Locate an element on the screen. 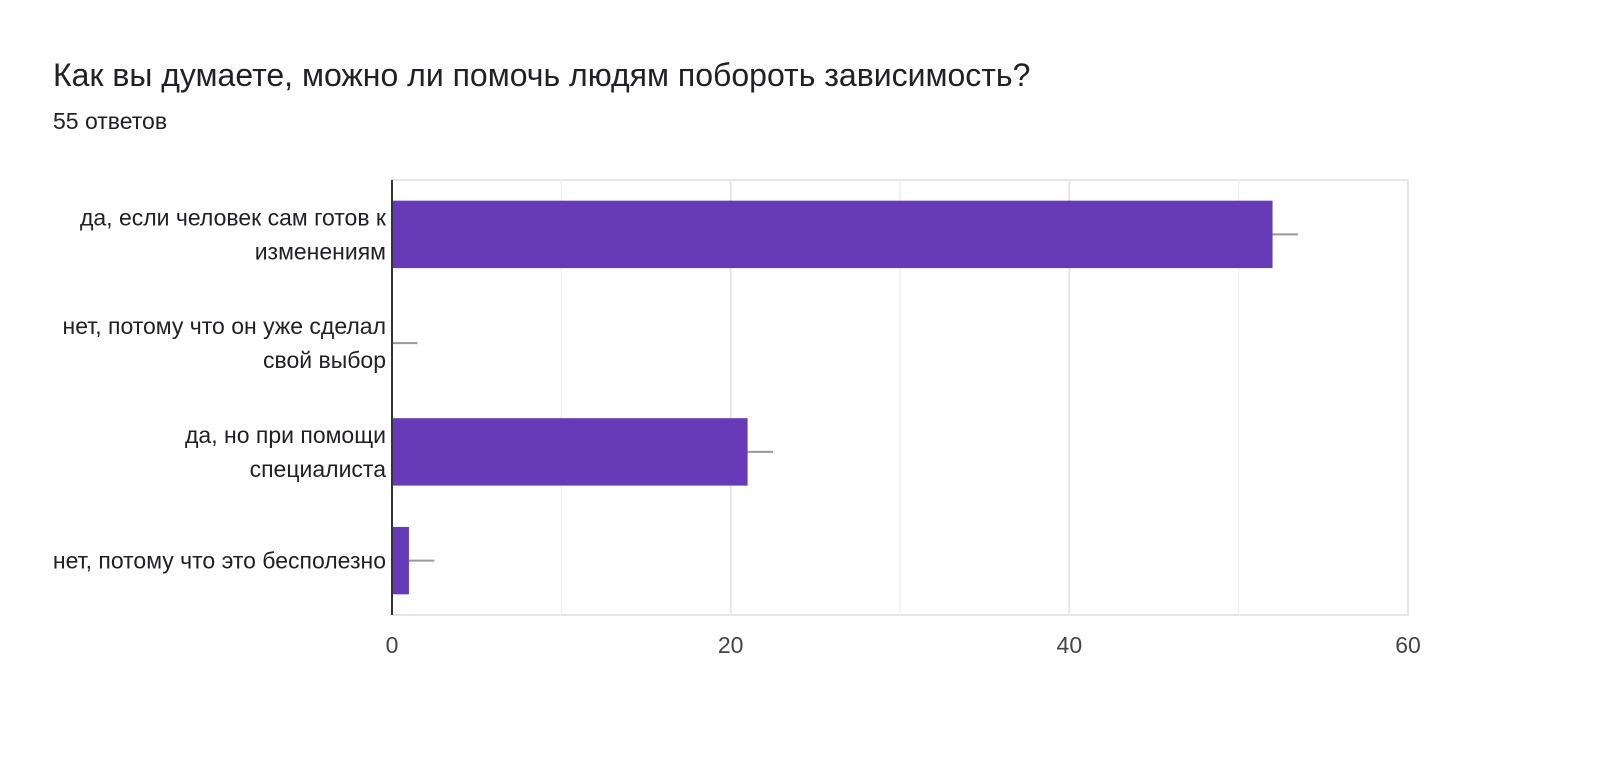 This screenshot has width=1600, height=759. x-tick-label: 40 is located at coordinates (1070, 645).